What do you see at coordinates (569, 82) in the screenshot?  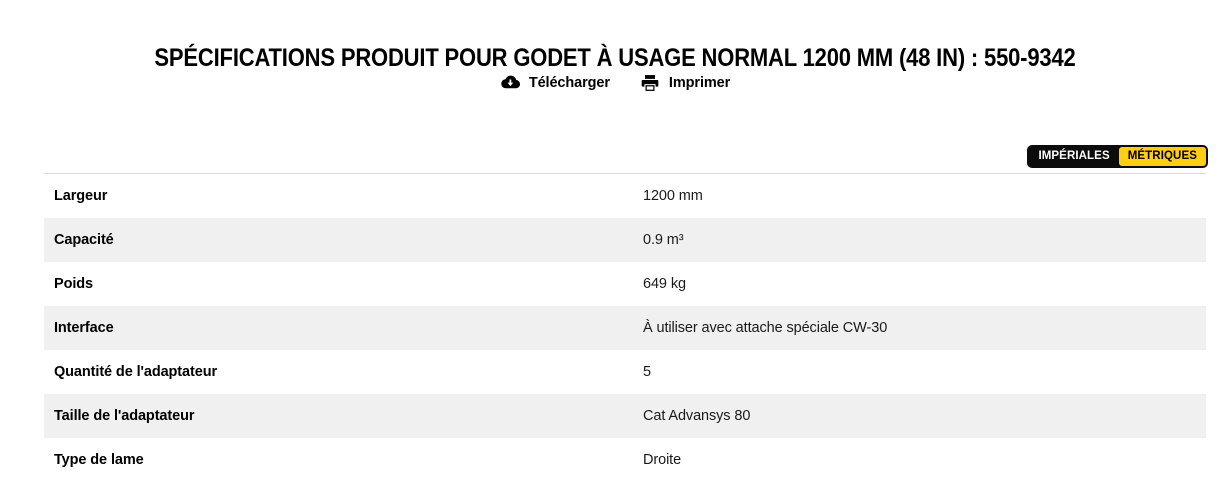 I see `download-label: Télécharger` at bounding box center [569, 82].